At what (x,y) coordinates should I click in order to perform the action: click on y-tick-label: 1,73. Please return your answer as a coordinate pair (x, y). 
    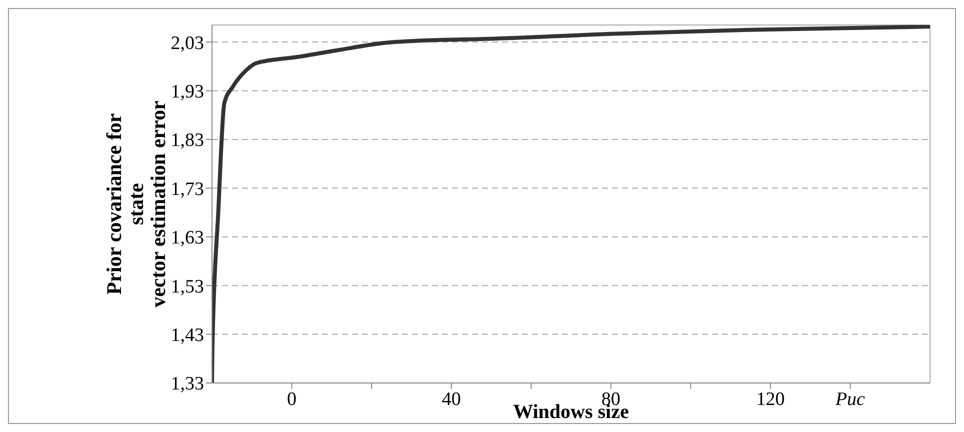
    Looking at the image, I should click on (187, 189).